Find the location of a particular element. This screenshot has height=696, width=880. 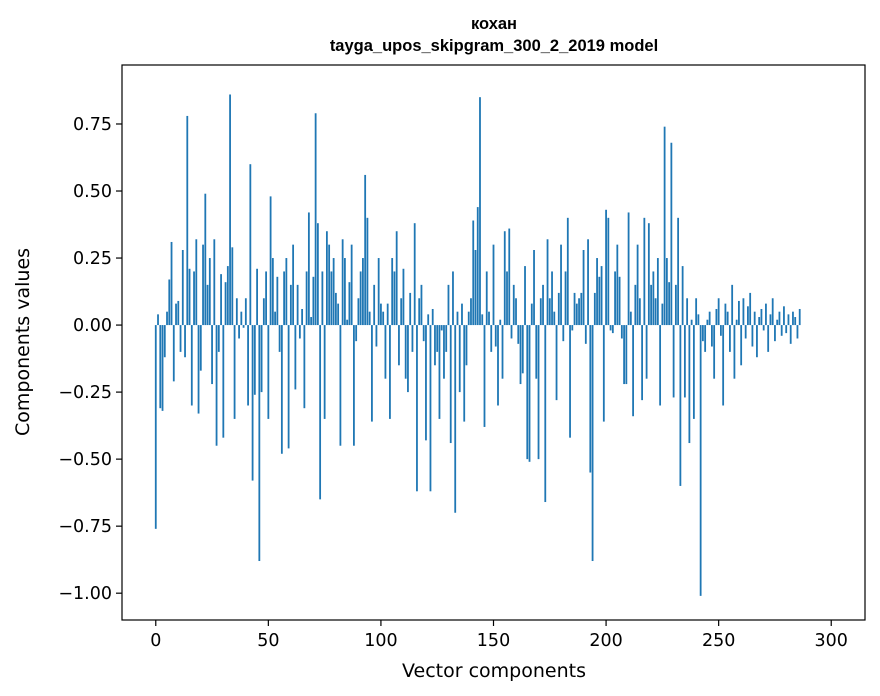

chart-title: кохан is located at coordinates (494, 24).